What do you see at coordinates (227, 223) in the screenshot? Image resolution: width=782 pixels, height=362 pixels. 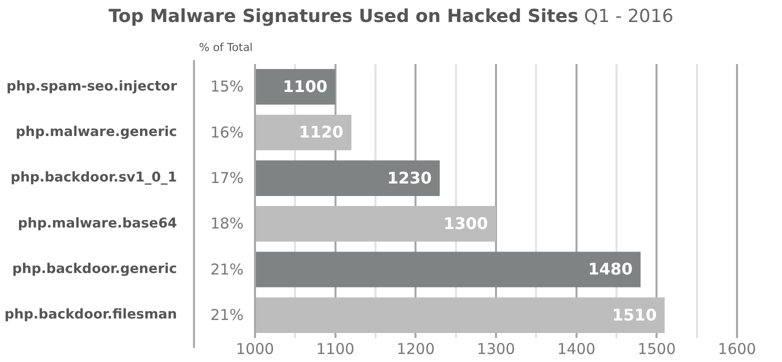 I see `text: 18%` at bounding box center [227, 223].